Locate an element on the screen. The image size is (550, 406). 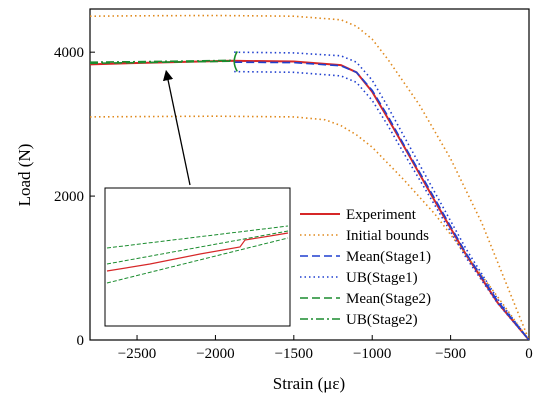
x-tick-label: 0 is located at coordinates (529, 354).